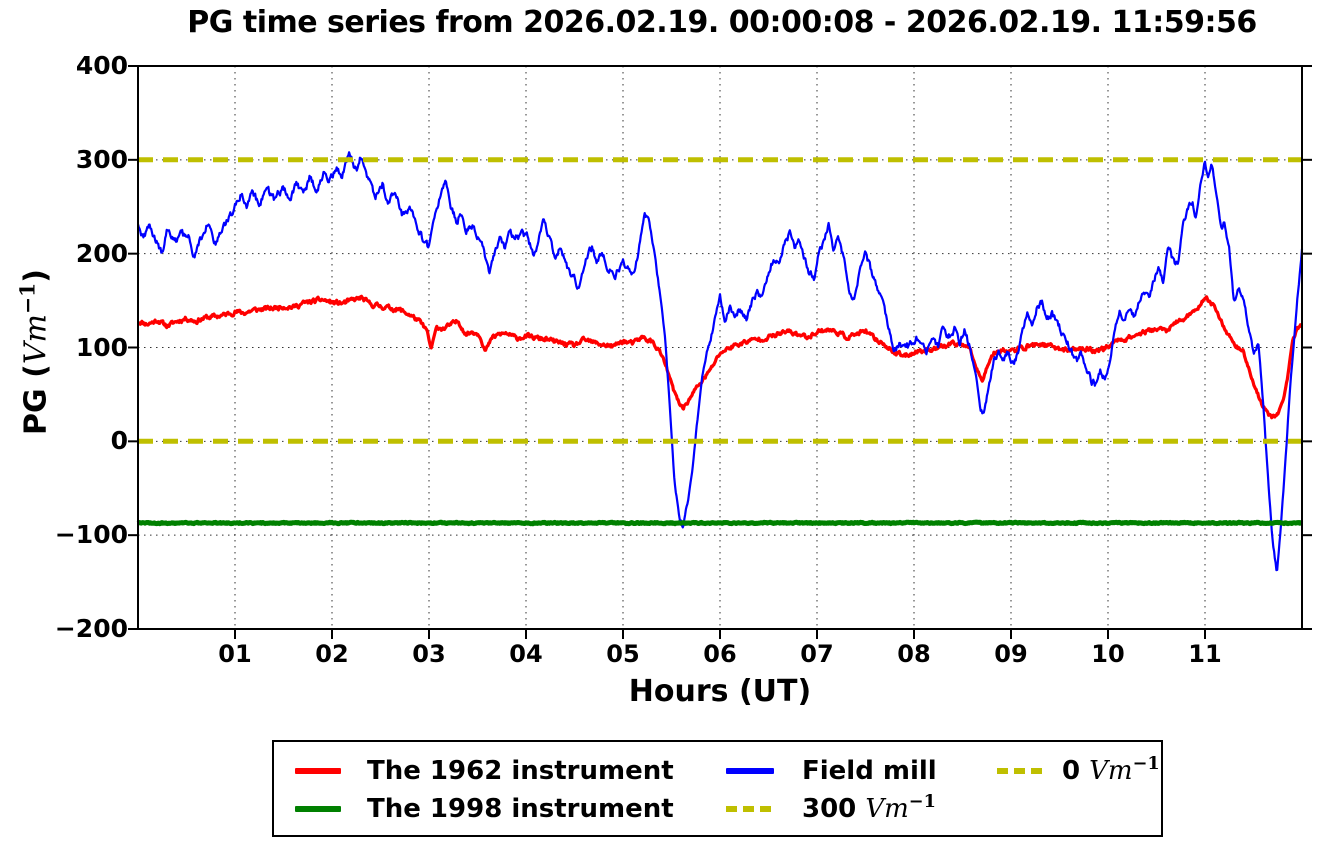 This screenshot has width=1342, height=844. I want to click on legend-swatch-1962, so click(318, 771).